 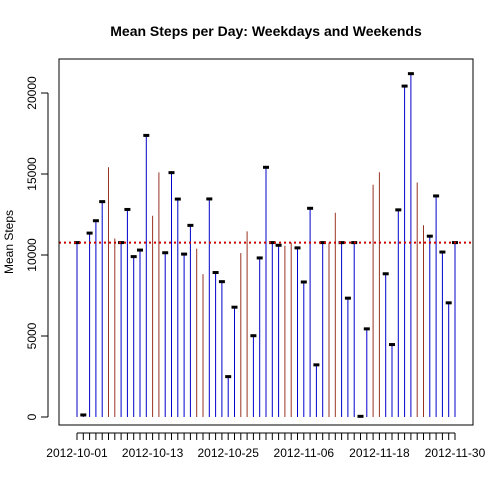 I want to click on y-tick-label: 15000, so click(x=32, y=174).